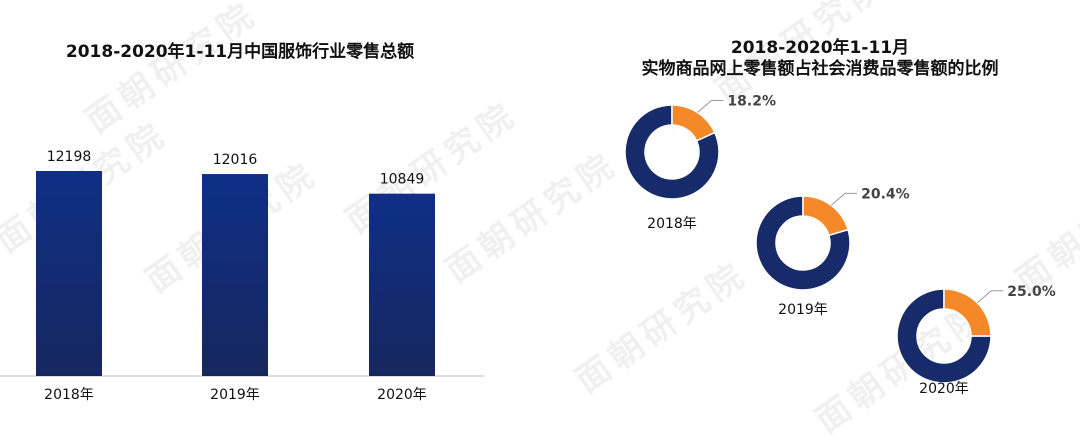  Describe the element at coordinates (235, 395) in the screenshot. I see `x-tick-label: 2019年` at that location.